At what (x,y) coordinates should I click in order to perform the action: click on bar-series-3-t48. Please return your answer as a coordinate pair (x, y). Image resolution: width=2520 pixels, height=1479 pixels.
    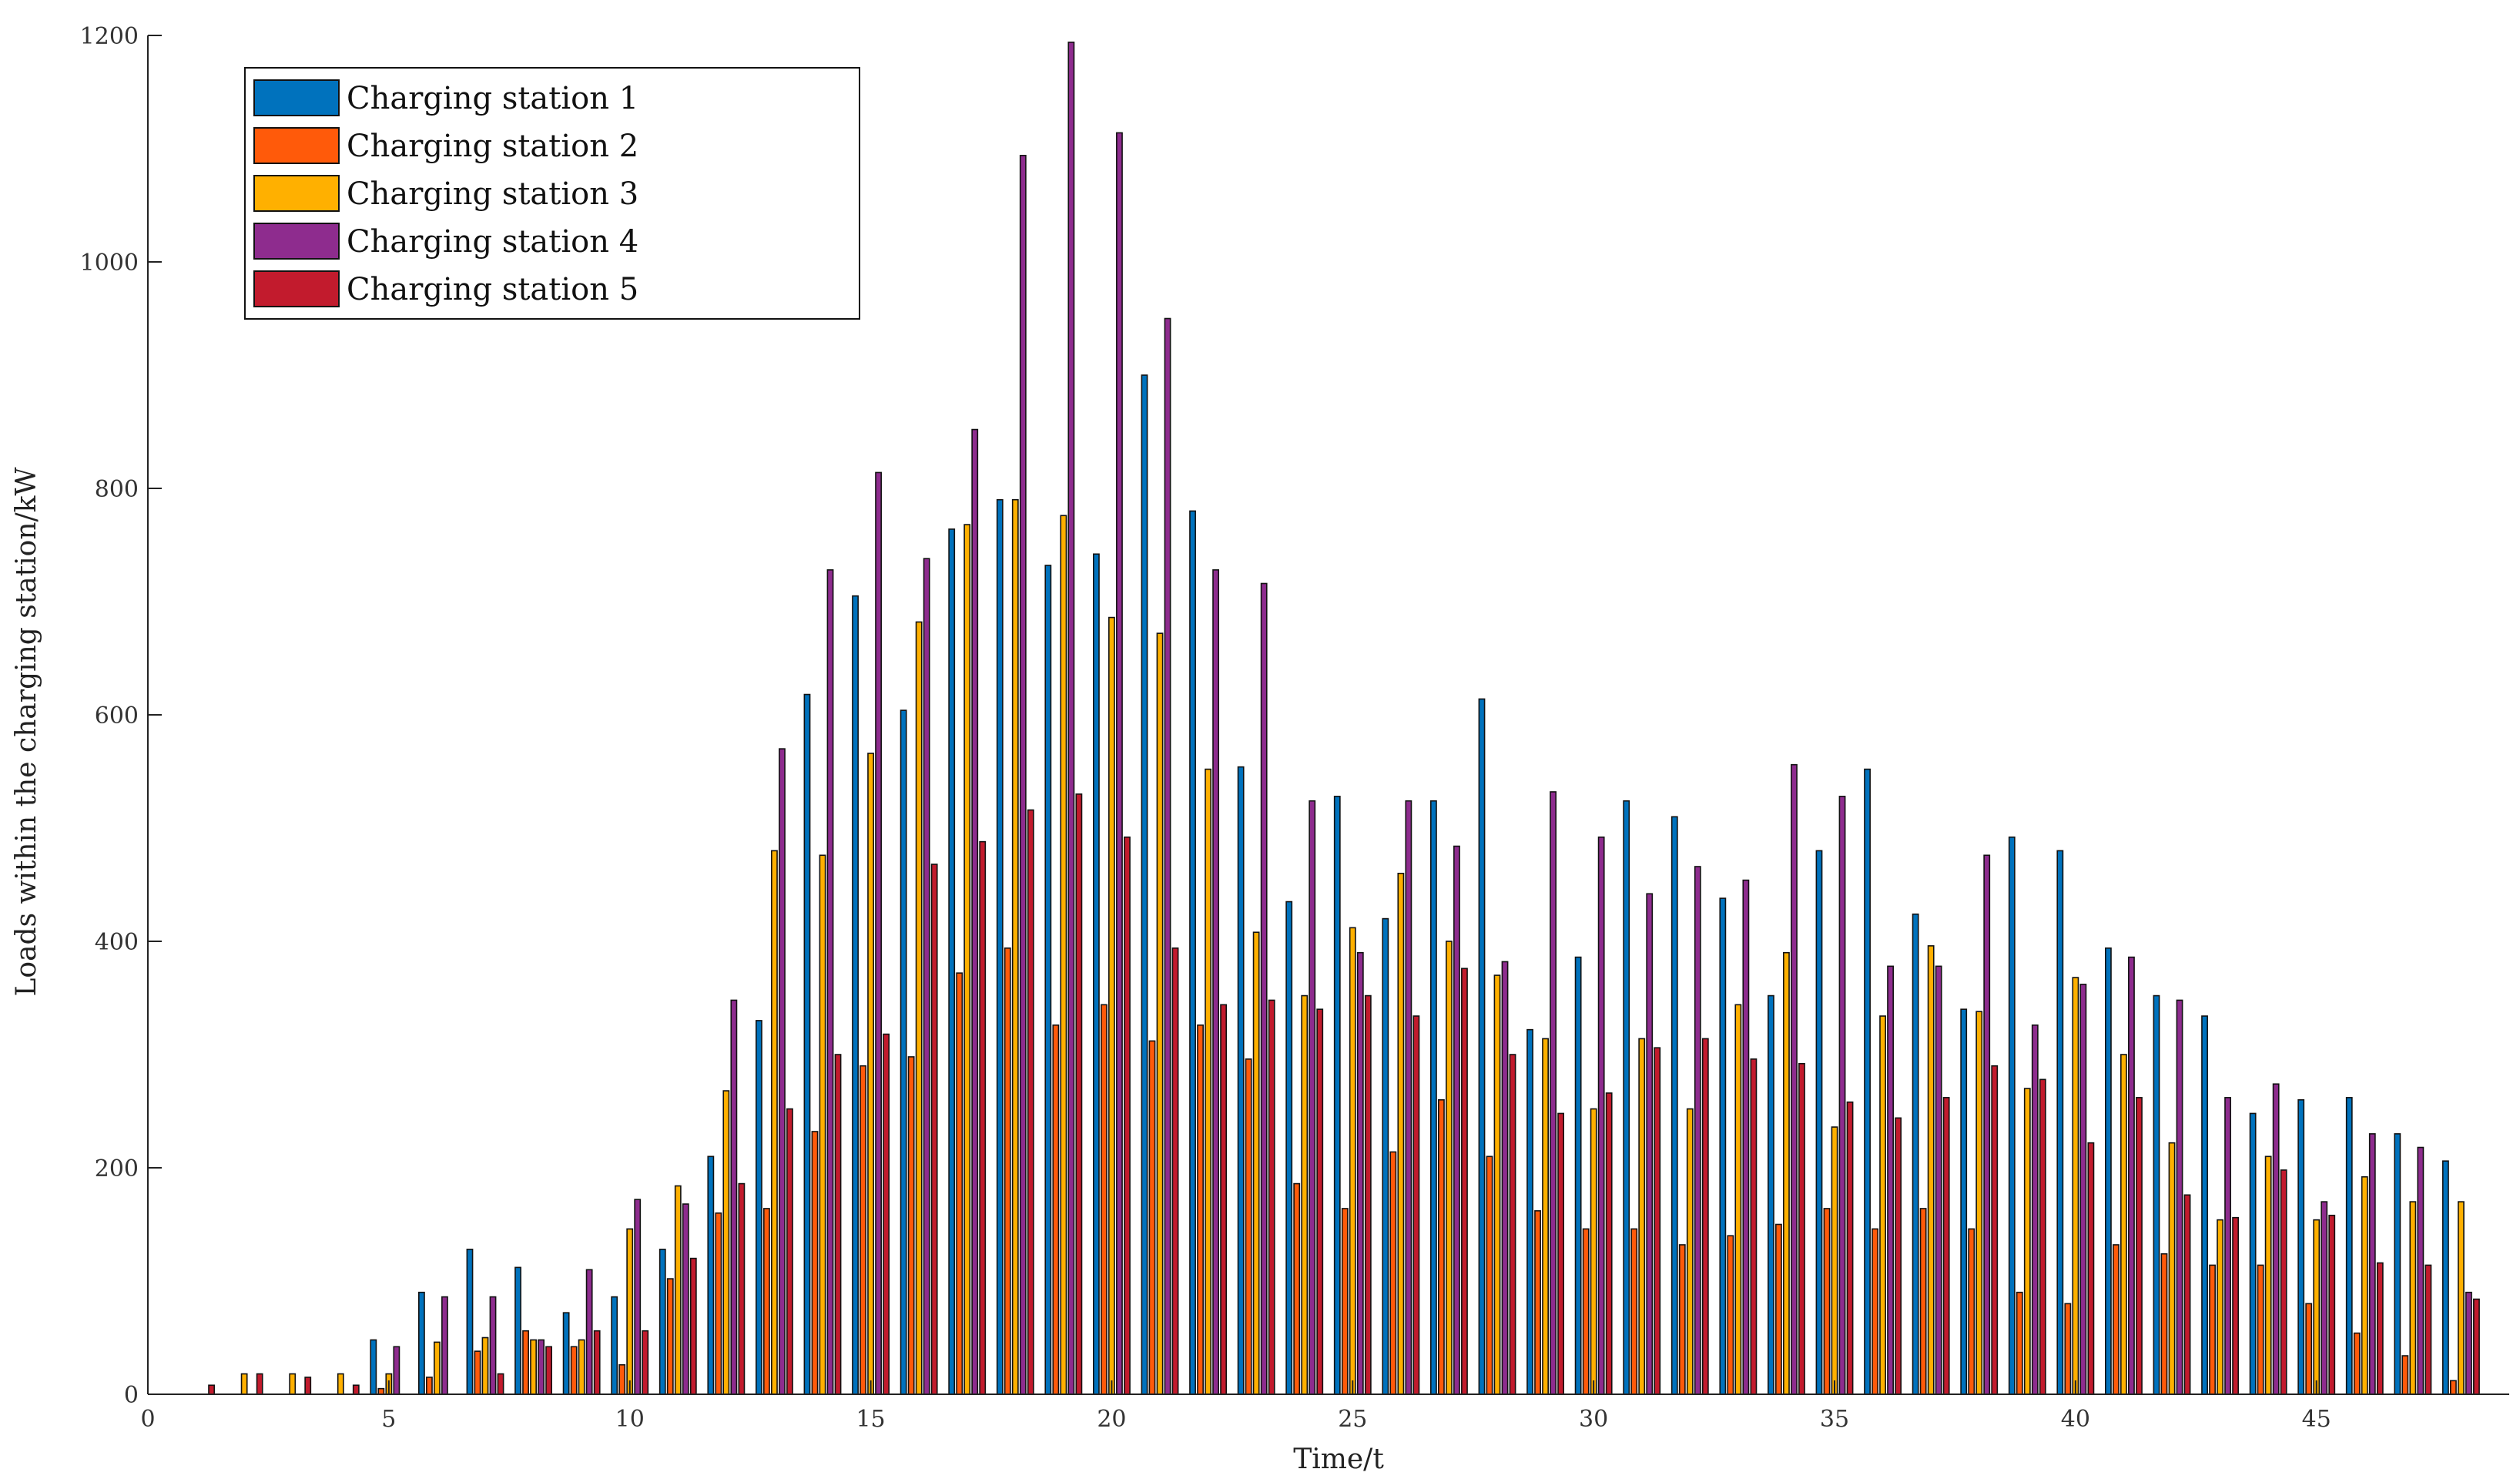
    Looking at the image, I should click on (2462, 1298).